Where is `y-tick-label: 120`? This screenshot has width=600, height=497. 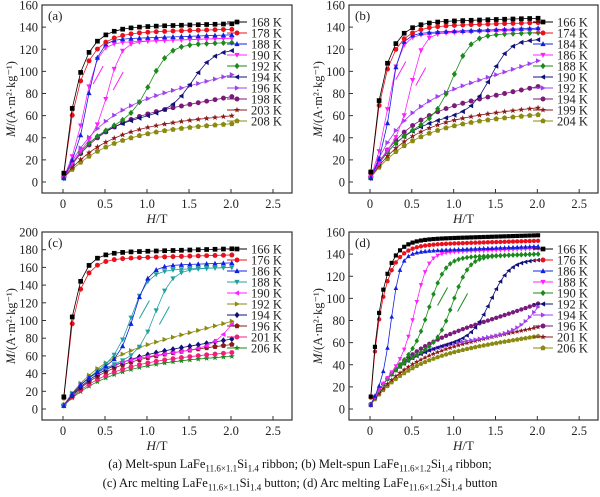 y-tick-label: 120 is located at coordinates (335, 277).